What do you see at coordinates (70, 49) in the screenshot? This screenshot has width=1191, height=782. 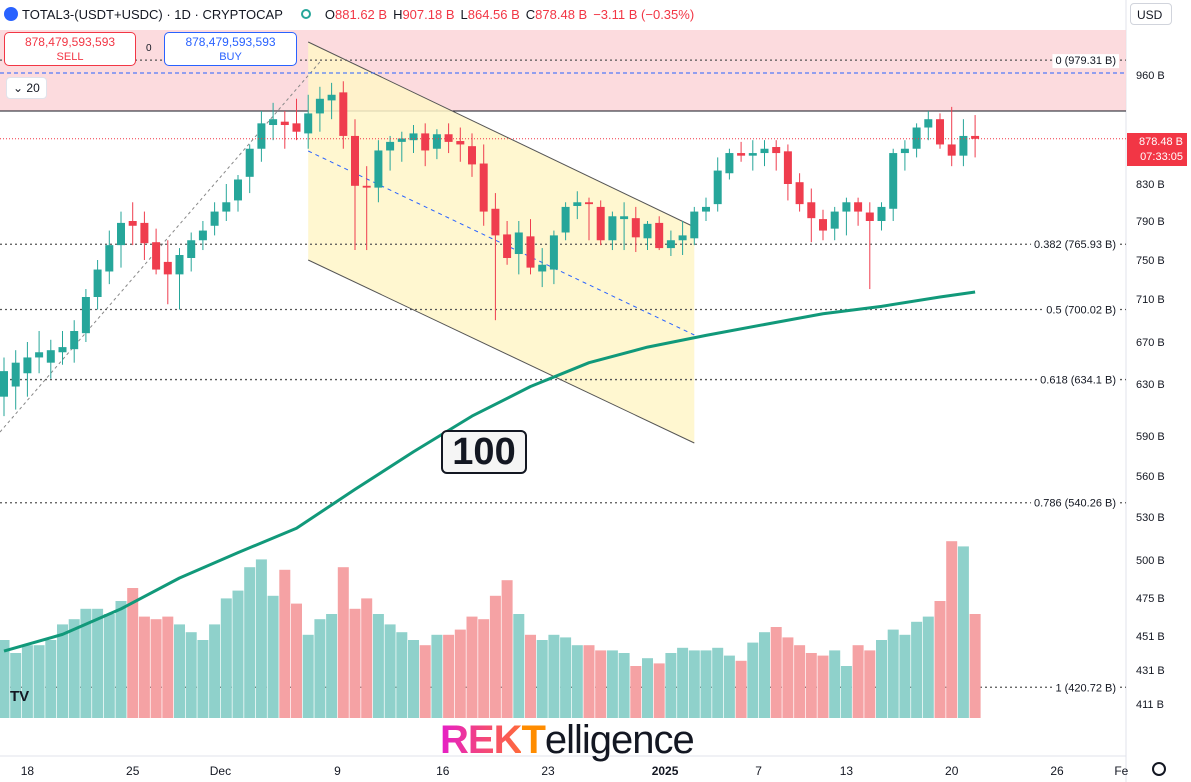 I see `sell-button: 878,479,593,593 SELL` at bounding box center [70, 49].